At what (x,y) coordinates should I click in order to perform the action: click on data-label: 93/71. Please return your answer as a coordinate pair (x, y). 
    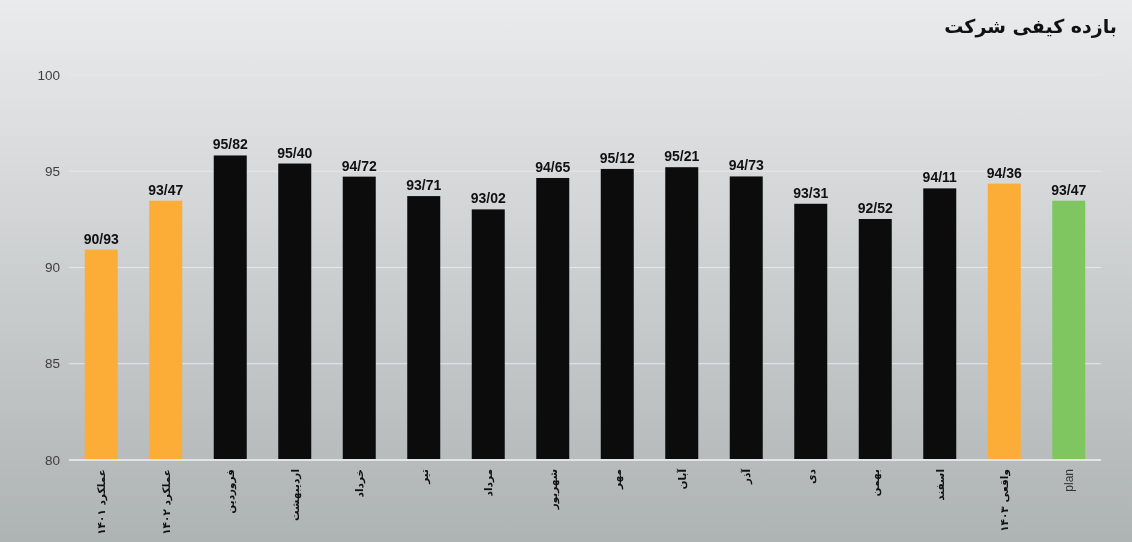
    Looking at the image, I should click on (424, 185).